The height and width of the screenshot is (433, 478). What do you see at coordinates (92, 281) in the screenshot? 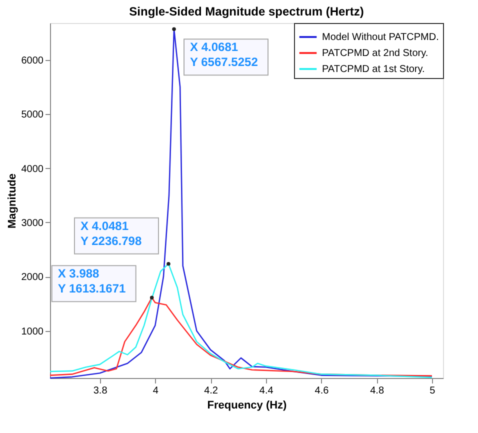
I see `annotation: X 3.988 Y 1613.1671` at bounding box center [92, 281].